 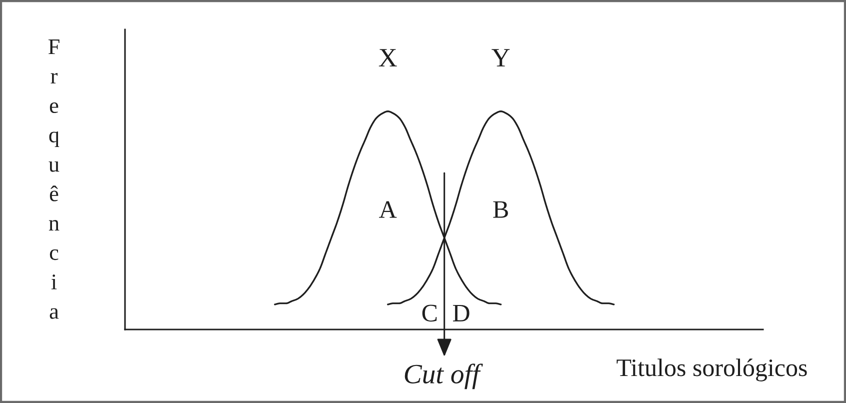 What do you see at coordinates (388, 209) in the screenshot?
I see `annotation: A` at bounding box center [388, 209].